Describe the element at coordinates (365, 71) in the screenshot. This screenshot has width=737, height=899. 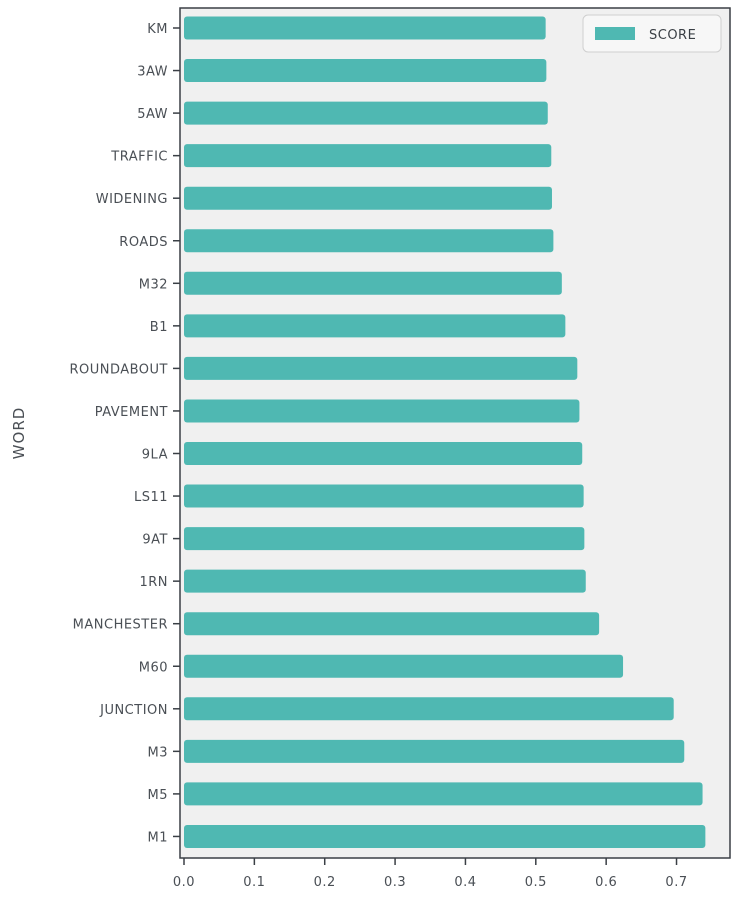
I see `bar-3aw` at that location.